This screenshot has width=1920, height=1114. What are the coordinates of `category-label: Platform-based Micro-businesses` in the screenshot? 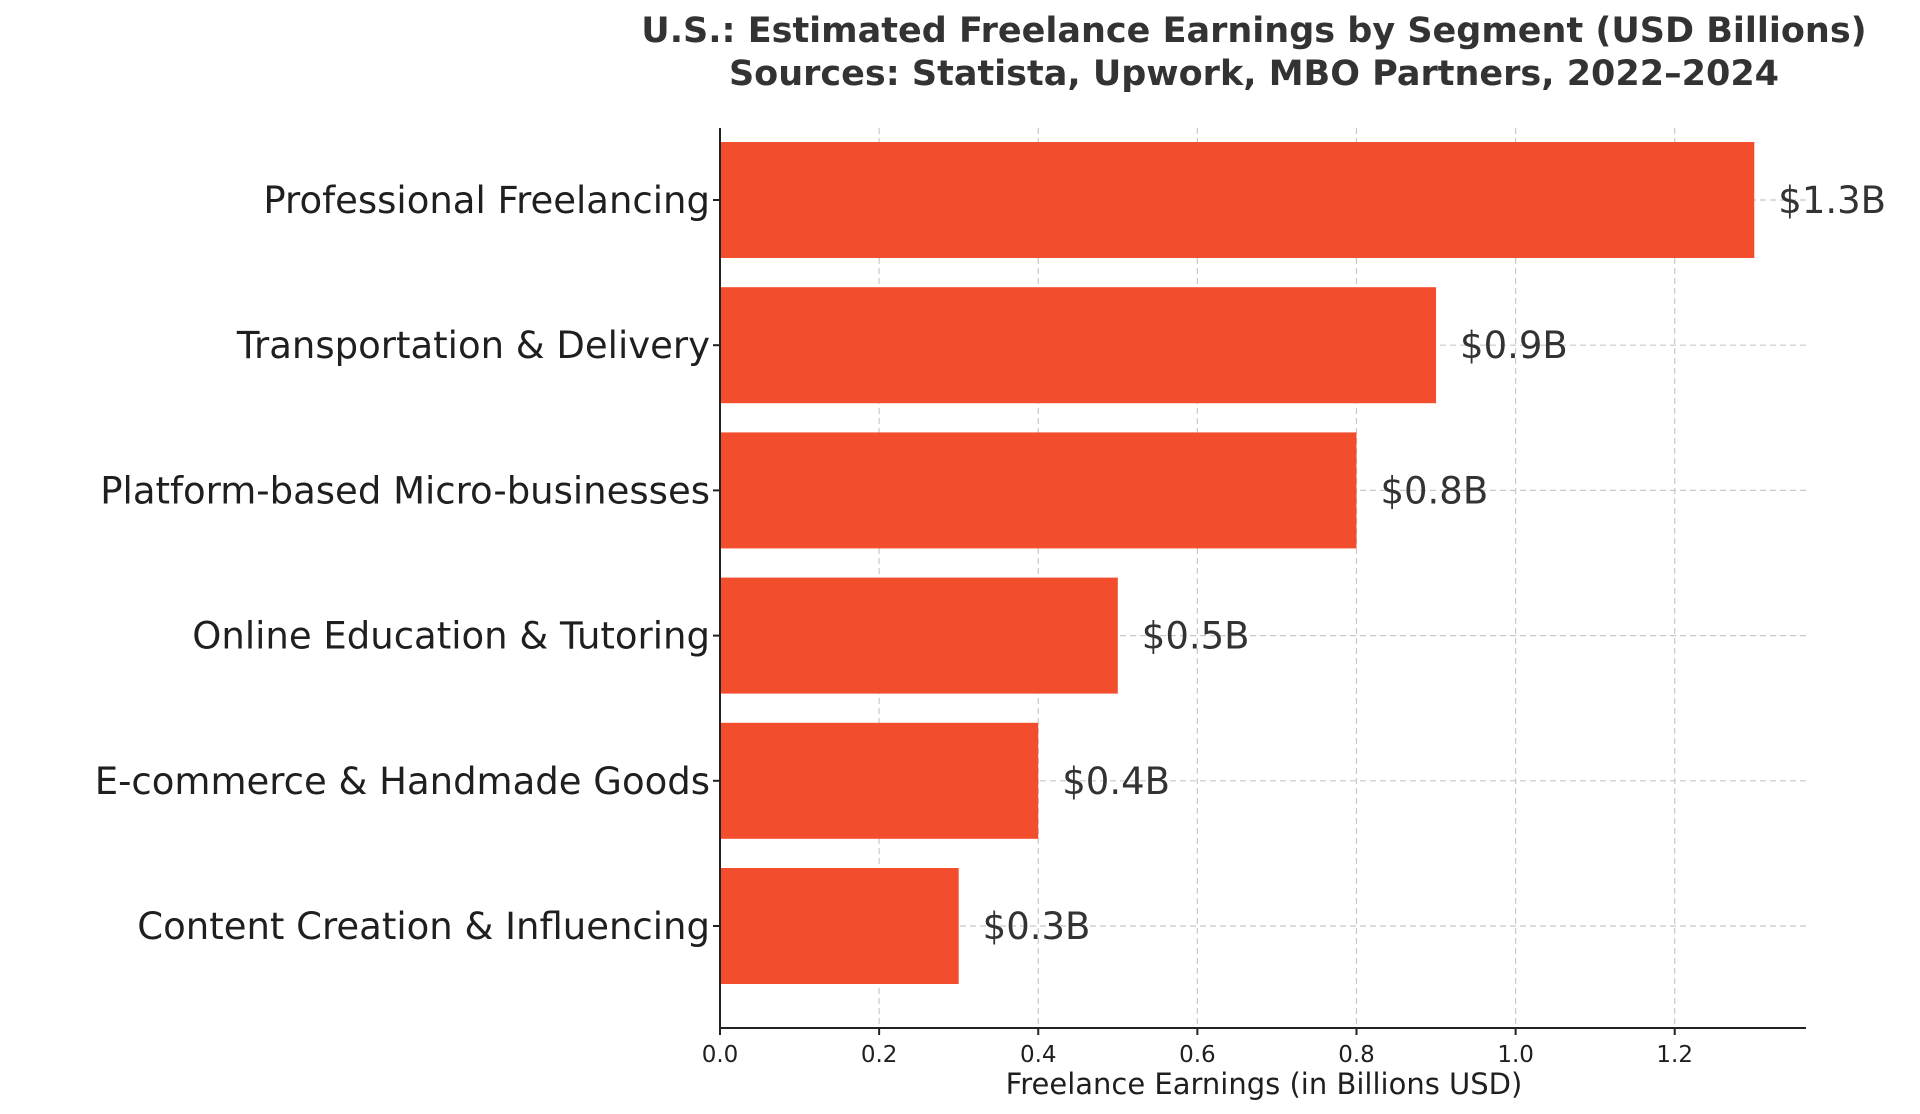 It's located at (405, 490).